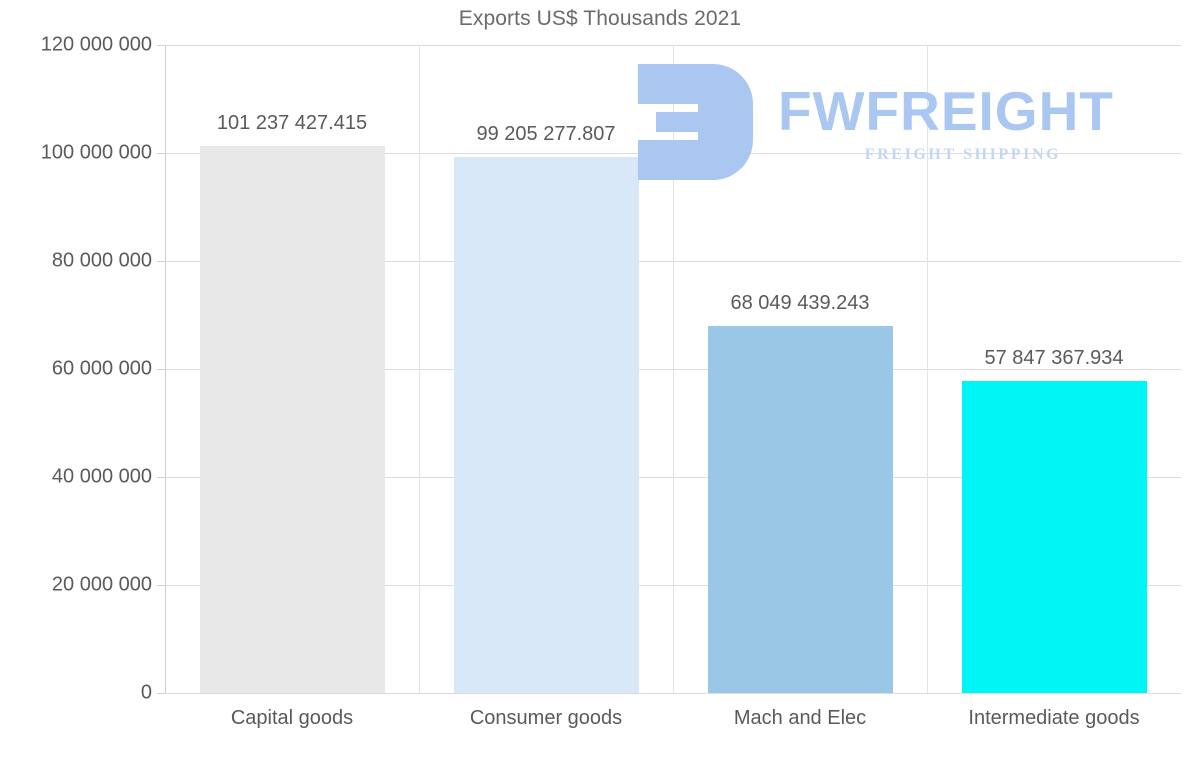 This screenshot has height=763, width=1200. What do you see at coordinates (800, 509) in the screenshot?
I see `bar-mach-and-elec` at bounding box center [800, 509].